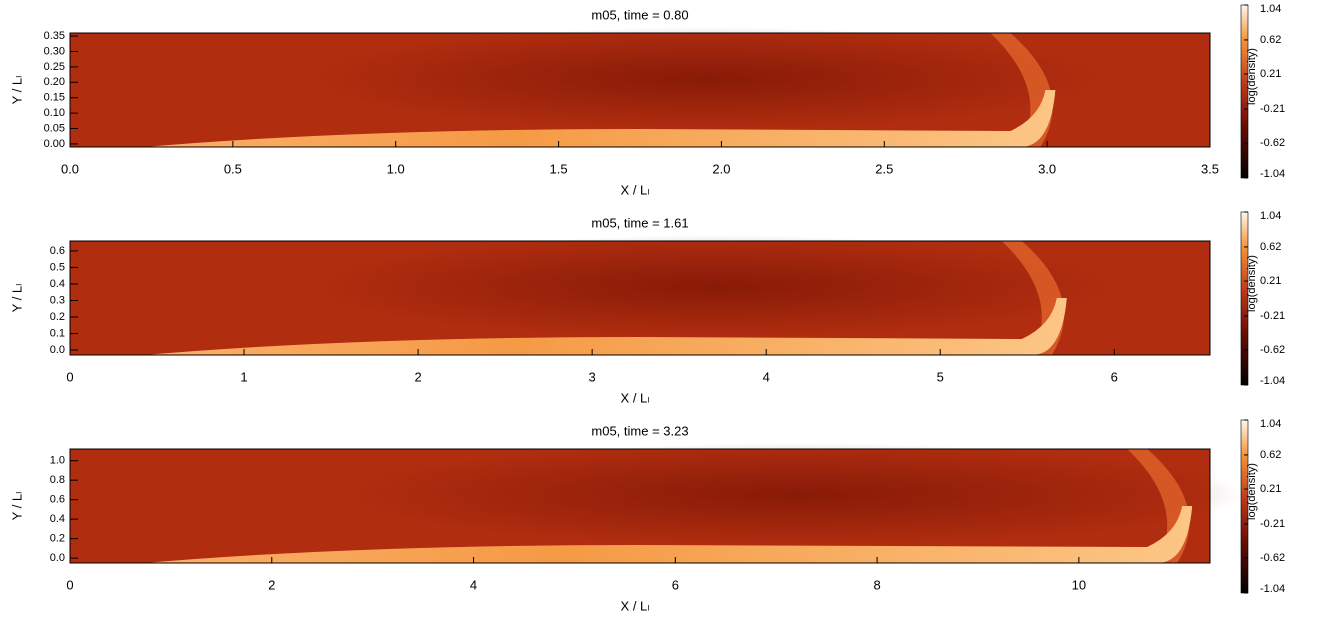  I want to click on x-tick-label: 2.5, so click(884, 168).